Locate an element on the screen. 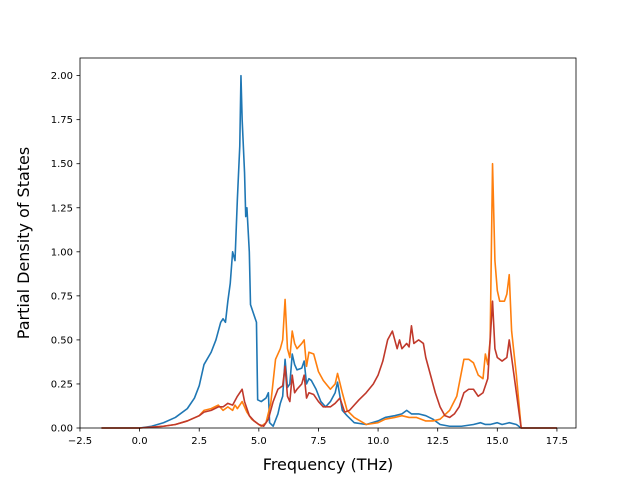 The image size is (640, 484). y-axis: 0.00 0.25 0.50 0.75 1.00 1.25 1.50 1.75 2.00 is located at coordinates (65, 253).